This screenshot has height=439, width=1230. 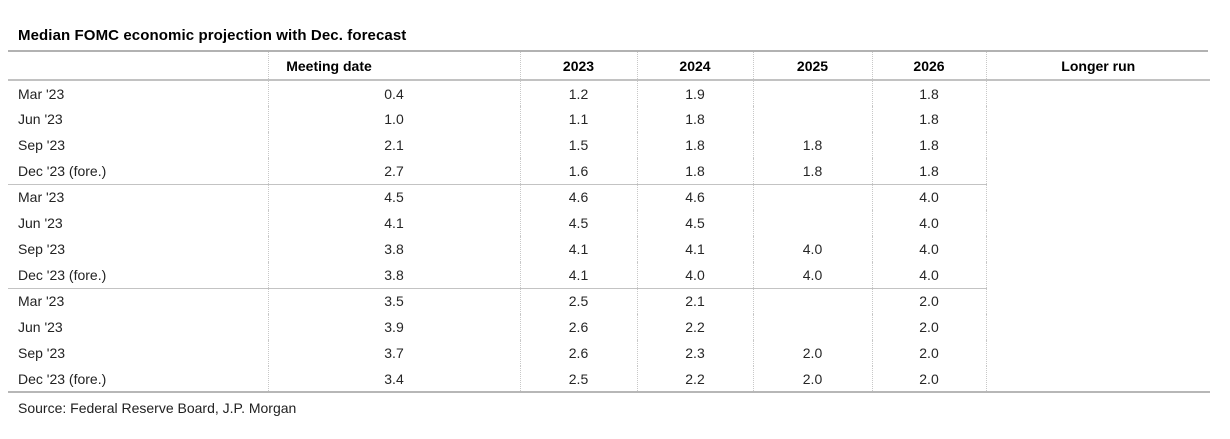 What do you see at coordinates (578, 145) in the screenshot?
I see `value-cell: 1.5` at bounding box center [578, 145].